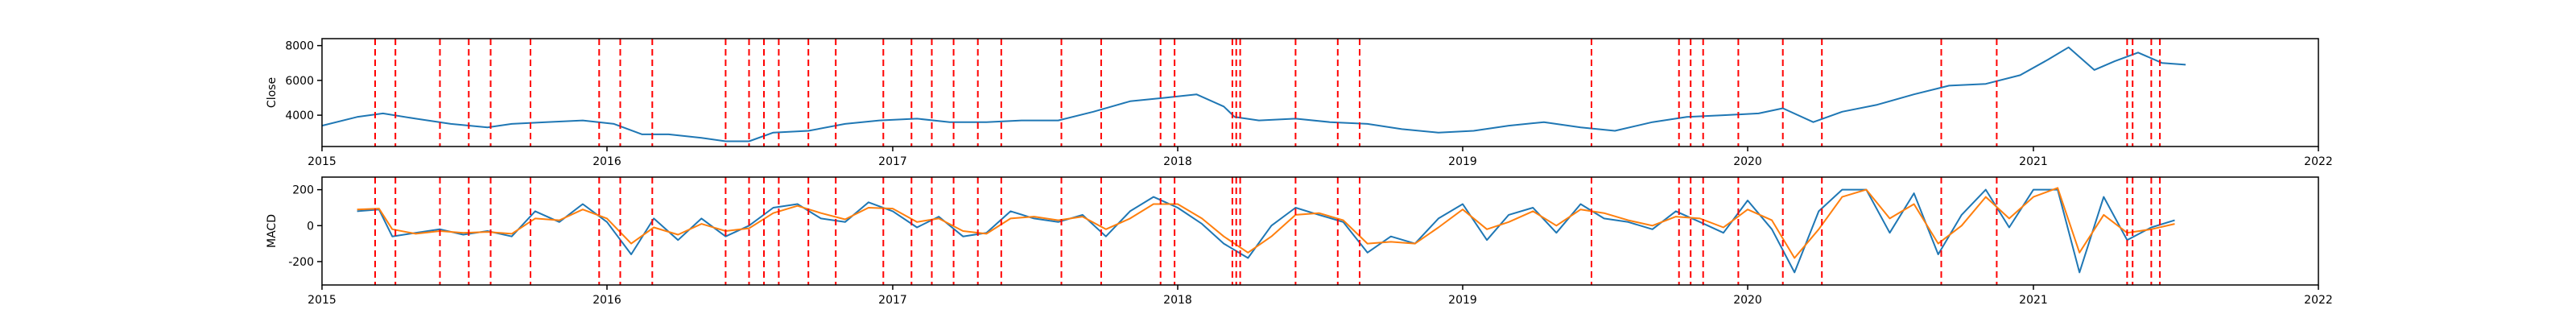  Describe the element at coordinates (272, 92) in the screenshot. I see `y-axis-label: Close` at that location.